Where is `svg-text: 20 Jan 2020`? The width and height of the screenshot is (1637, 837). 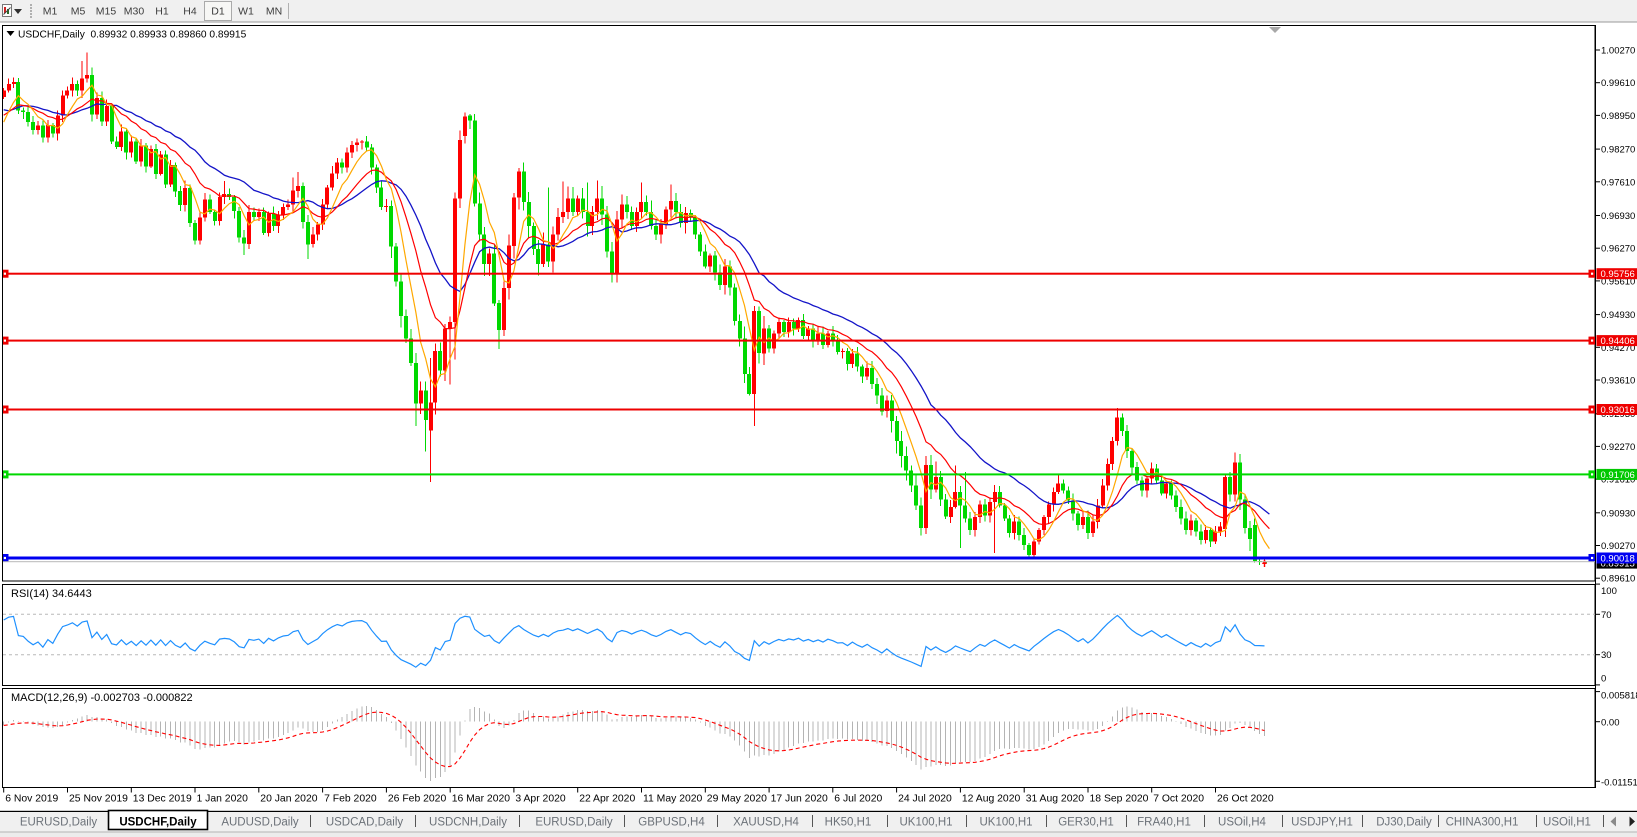 svg-text: 20 Jan 2020 is located at coordinates (288, 799).